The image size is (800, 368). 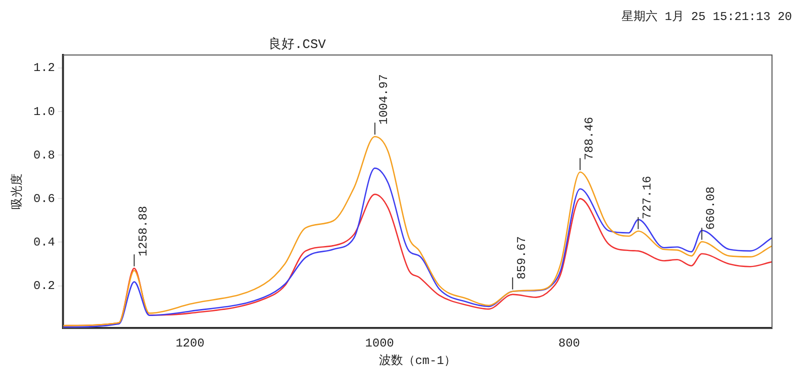 What do you see at coordinates (711, 208) in the screenshot?
I see `annotation: 660.08` at bounding box center [711, 208].